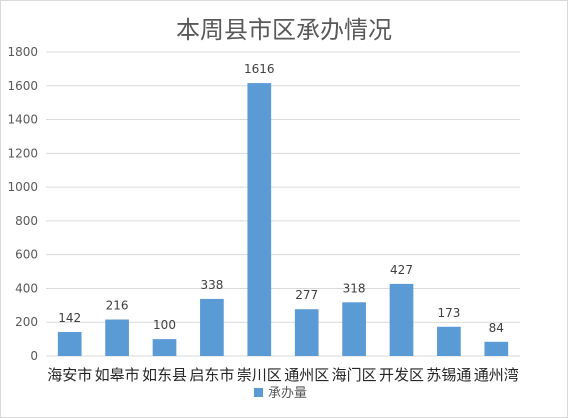  What do you see at coordinates (401, 270) in the screenshot?
I see `data-label: 427` at bounding box center [401, 270].